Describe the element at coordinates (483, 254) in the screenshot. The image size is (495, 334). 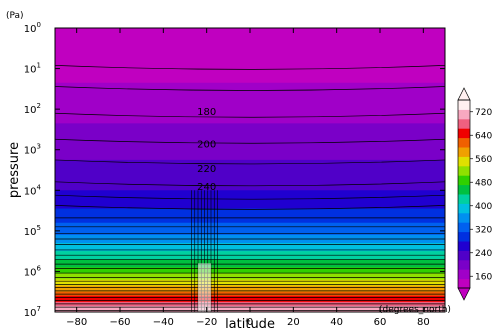
I see `colorbar-tick-label: 240` at that location.